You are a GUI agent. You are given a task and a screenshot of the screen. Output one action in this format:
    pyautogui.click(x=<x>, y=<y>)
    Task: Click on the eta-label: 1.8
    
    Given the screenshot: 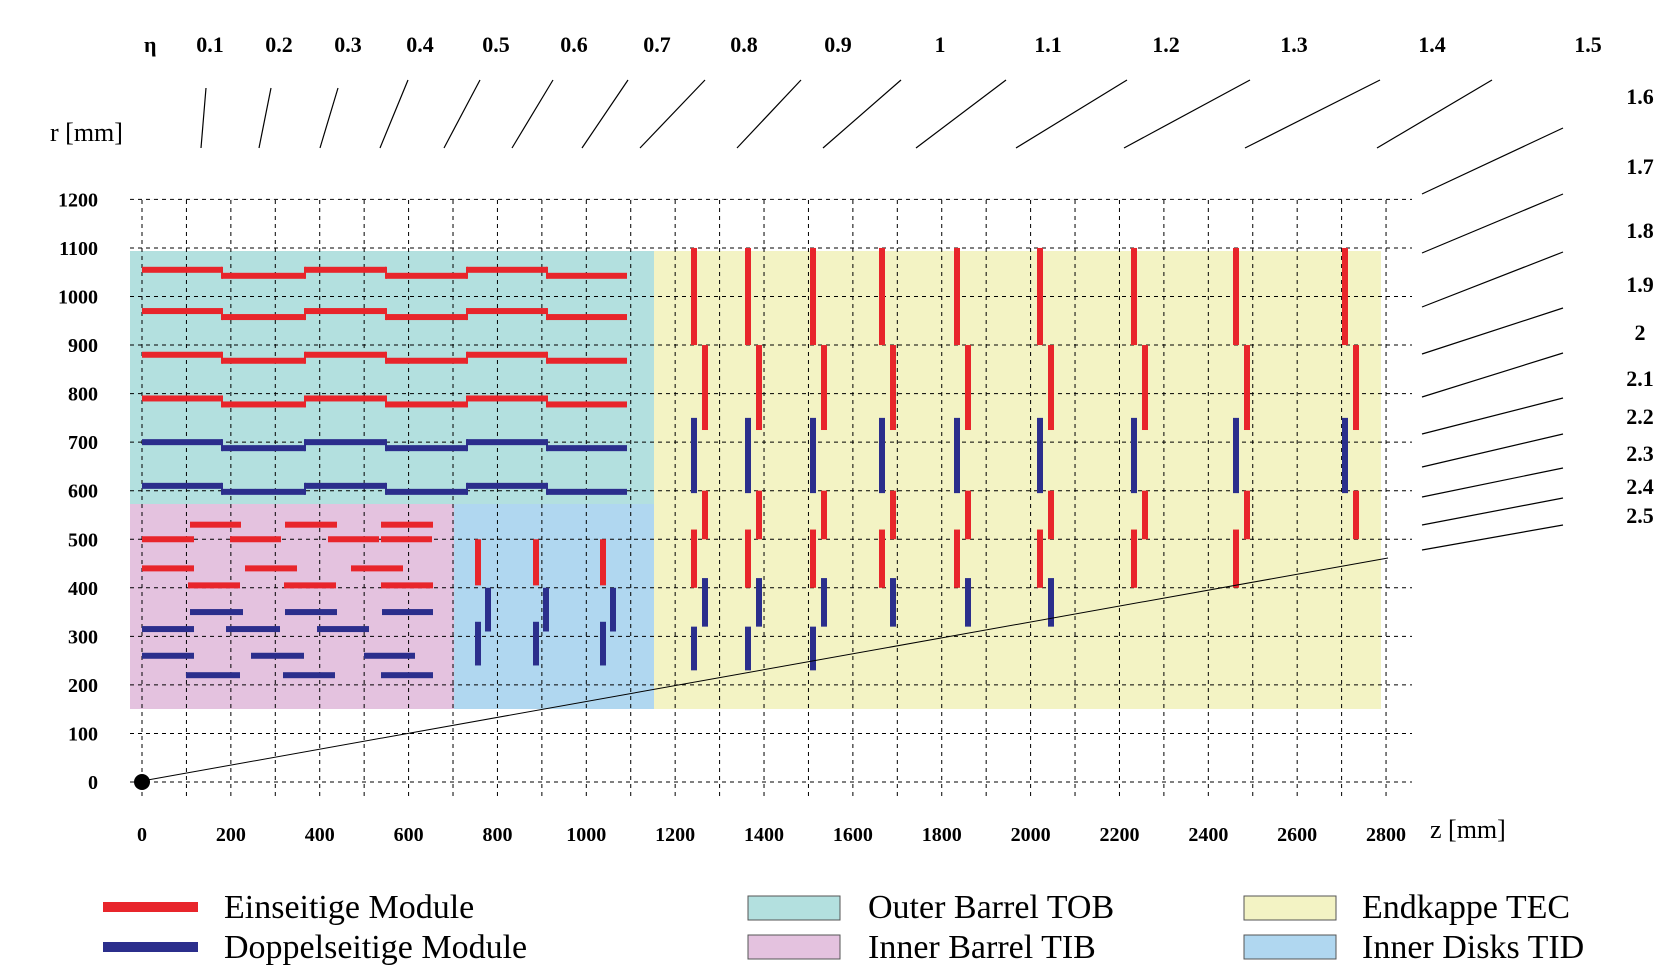 What is the action you would take?
    pyautogui.click(x=1640, y=230)
    